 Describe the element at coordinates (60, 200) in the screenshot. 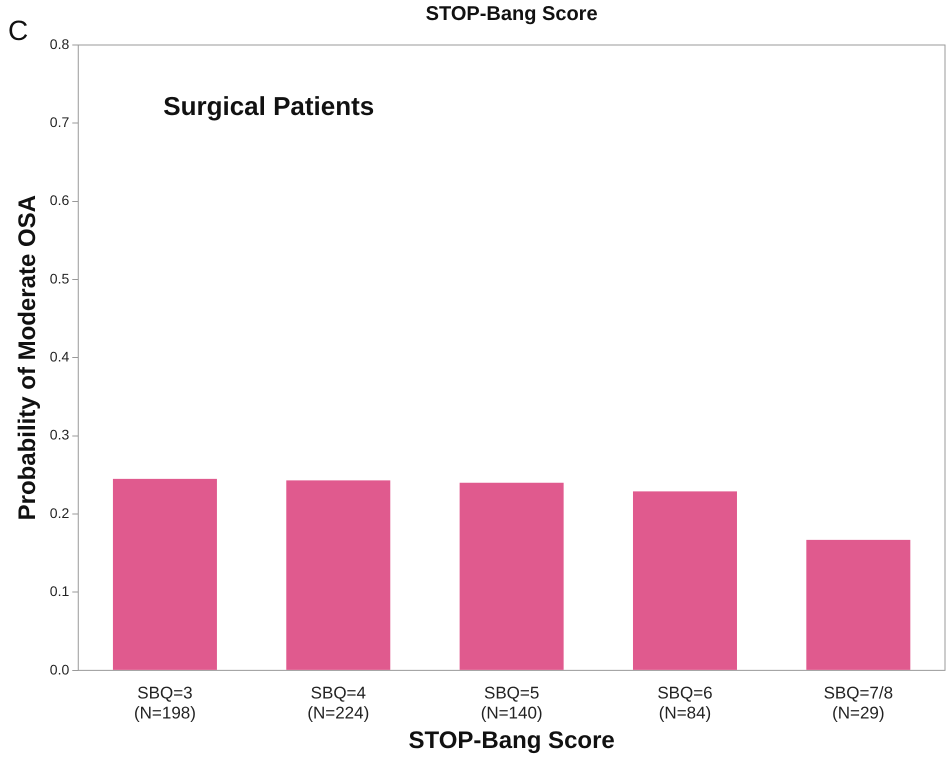

I see `y-tick-label: 0.6` at that location.